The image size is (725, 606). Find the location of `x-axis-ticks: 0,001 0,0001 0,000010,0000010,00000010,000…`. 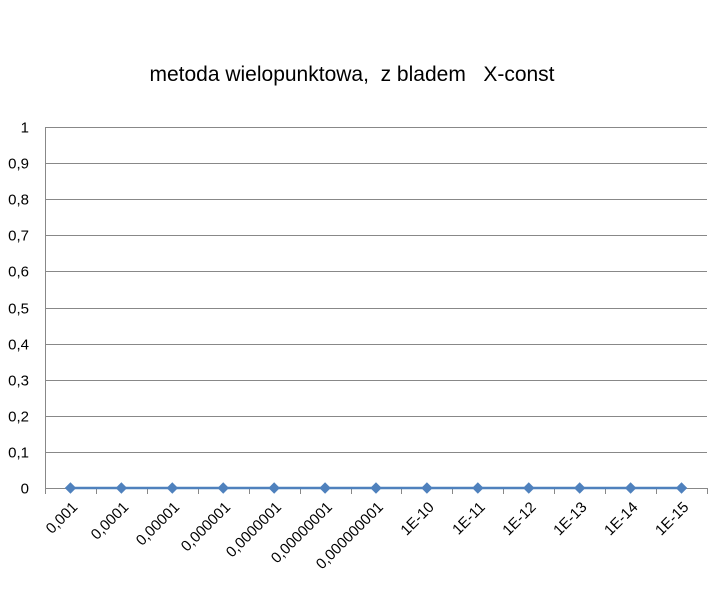

x-axis-ticks: 0,001 0,0001 0,000010,0000010,00000010,000… is located at coordinates (368, 536).